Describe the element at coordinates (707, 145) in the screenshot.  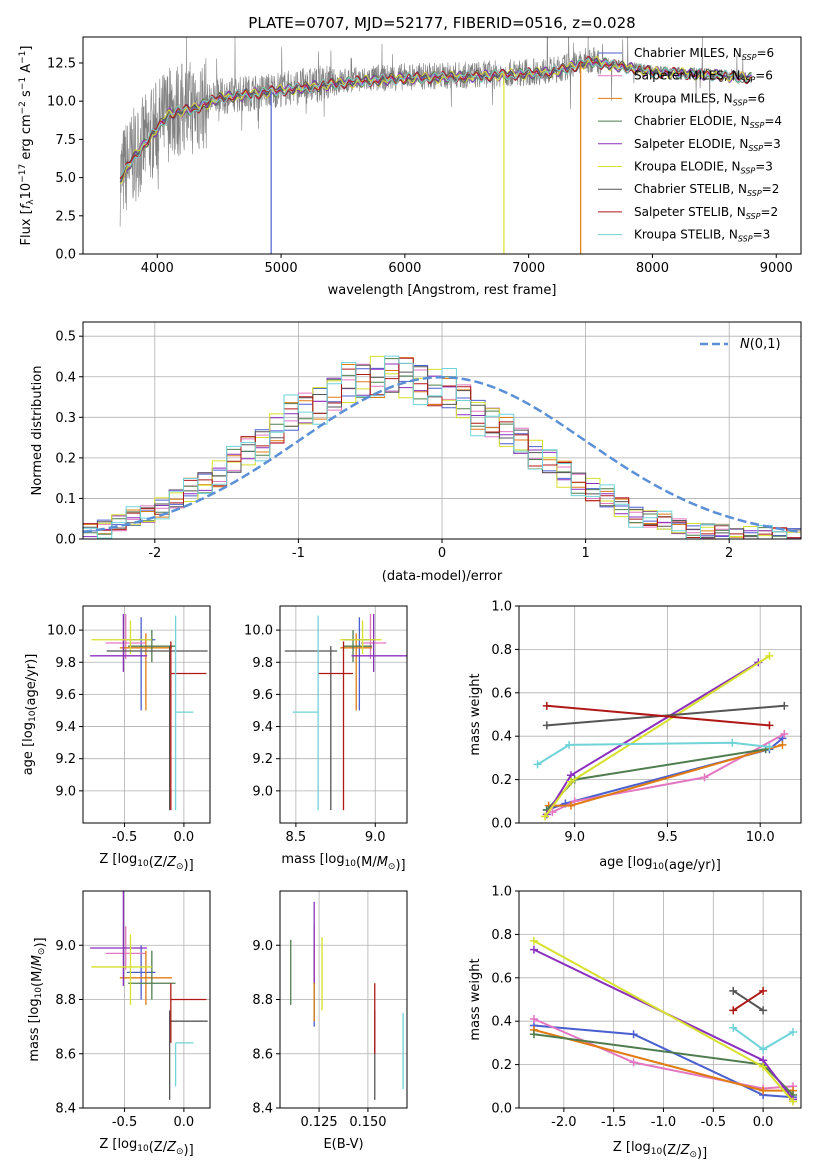
I see `legend-label: Salpeter ELODIE, NSSP=3` at that location.